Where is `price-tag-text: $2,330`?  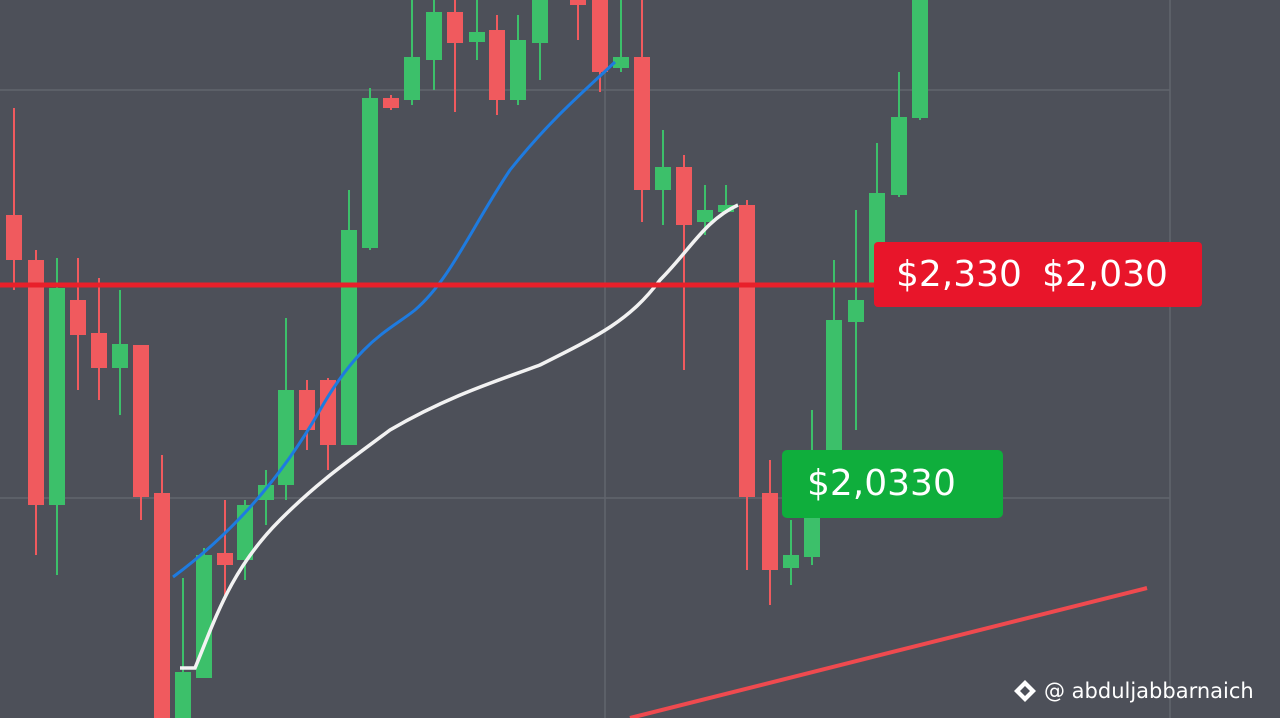
price-tag-text: $2,330 is located at coordinates (959, 274).